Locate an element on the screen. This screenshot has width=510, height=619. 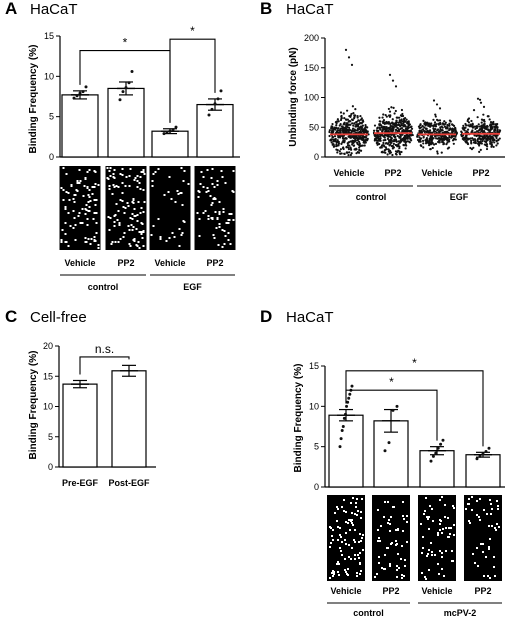
panel-b-y-tick-label: 50 is located at coordinates (314, 127).